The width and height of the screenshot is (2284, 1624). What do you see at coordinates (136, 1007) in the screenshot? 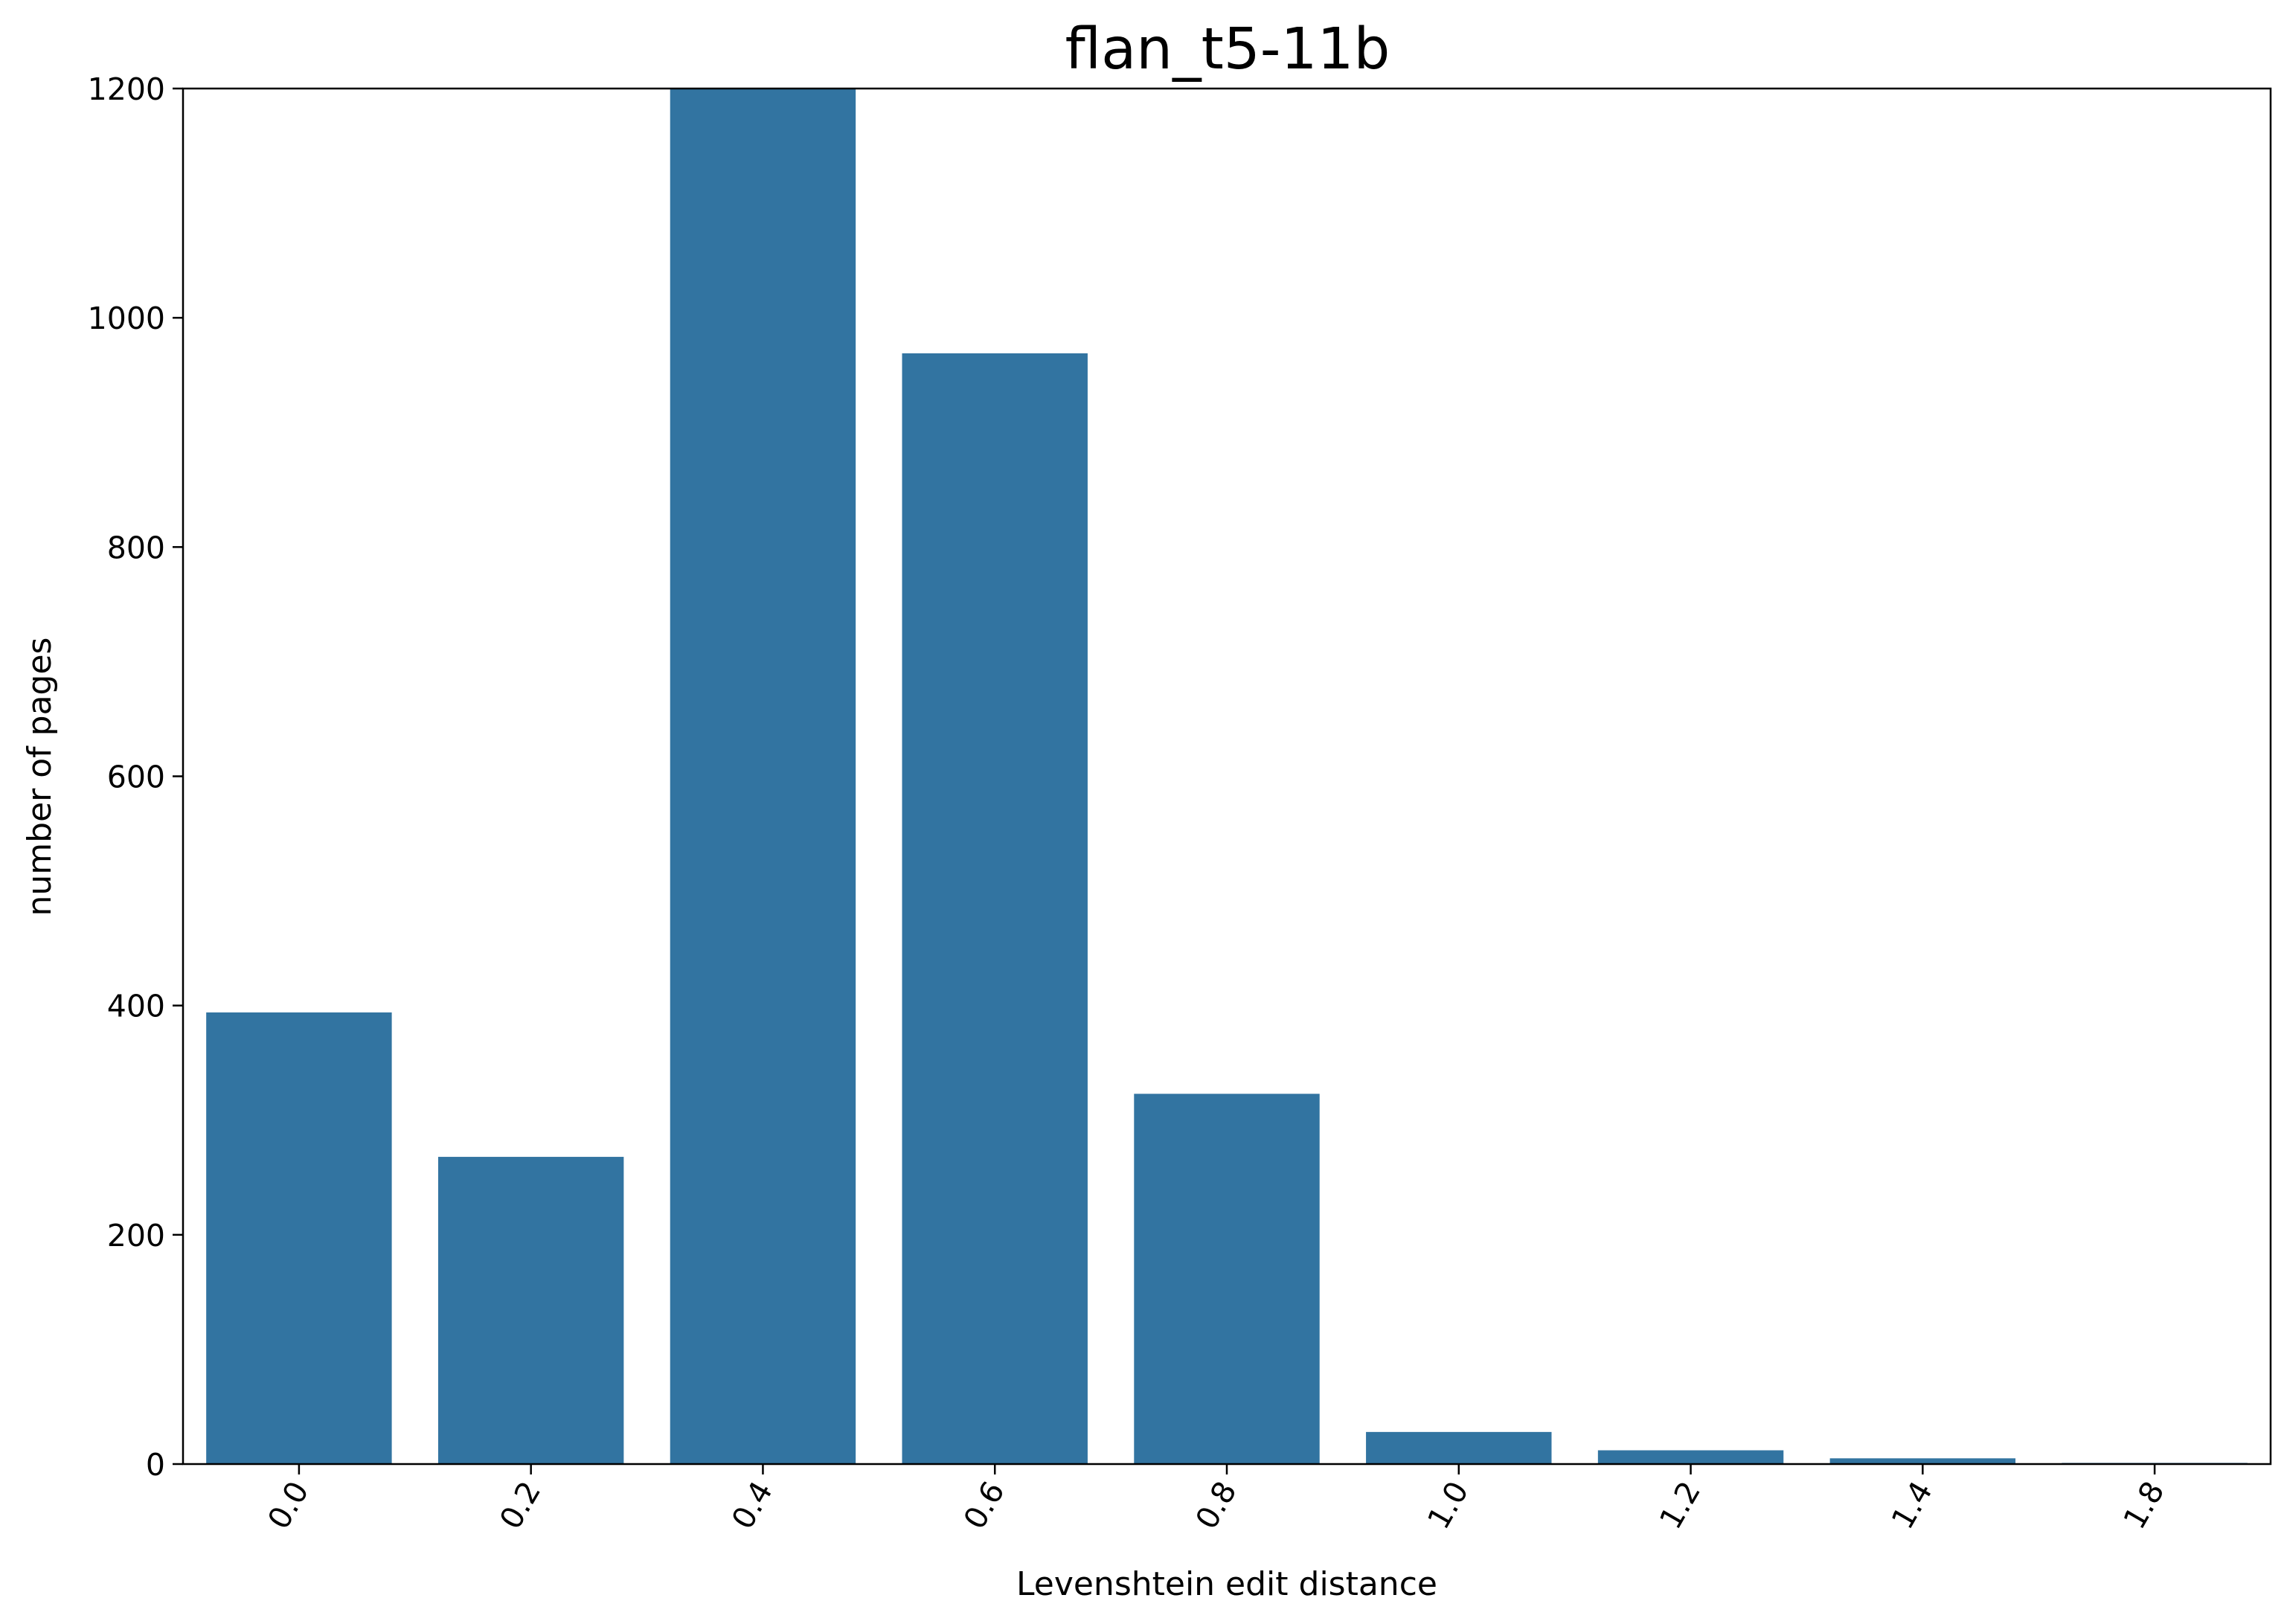
I see `y-tick-label: 400` at bounding box center [136, 1007].